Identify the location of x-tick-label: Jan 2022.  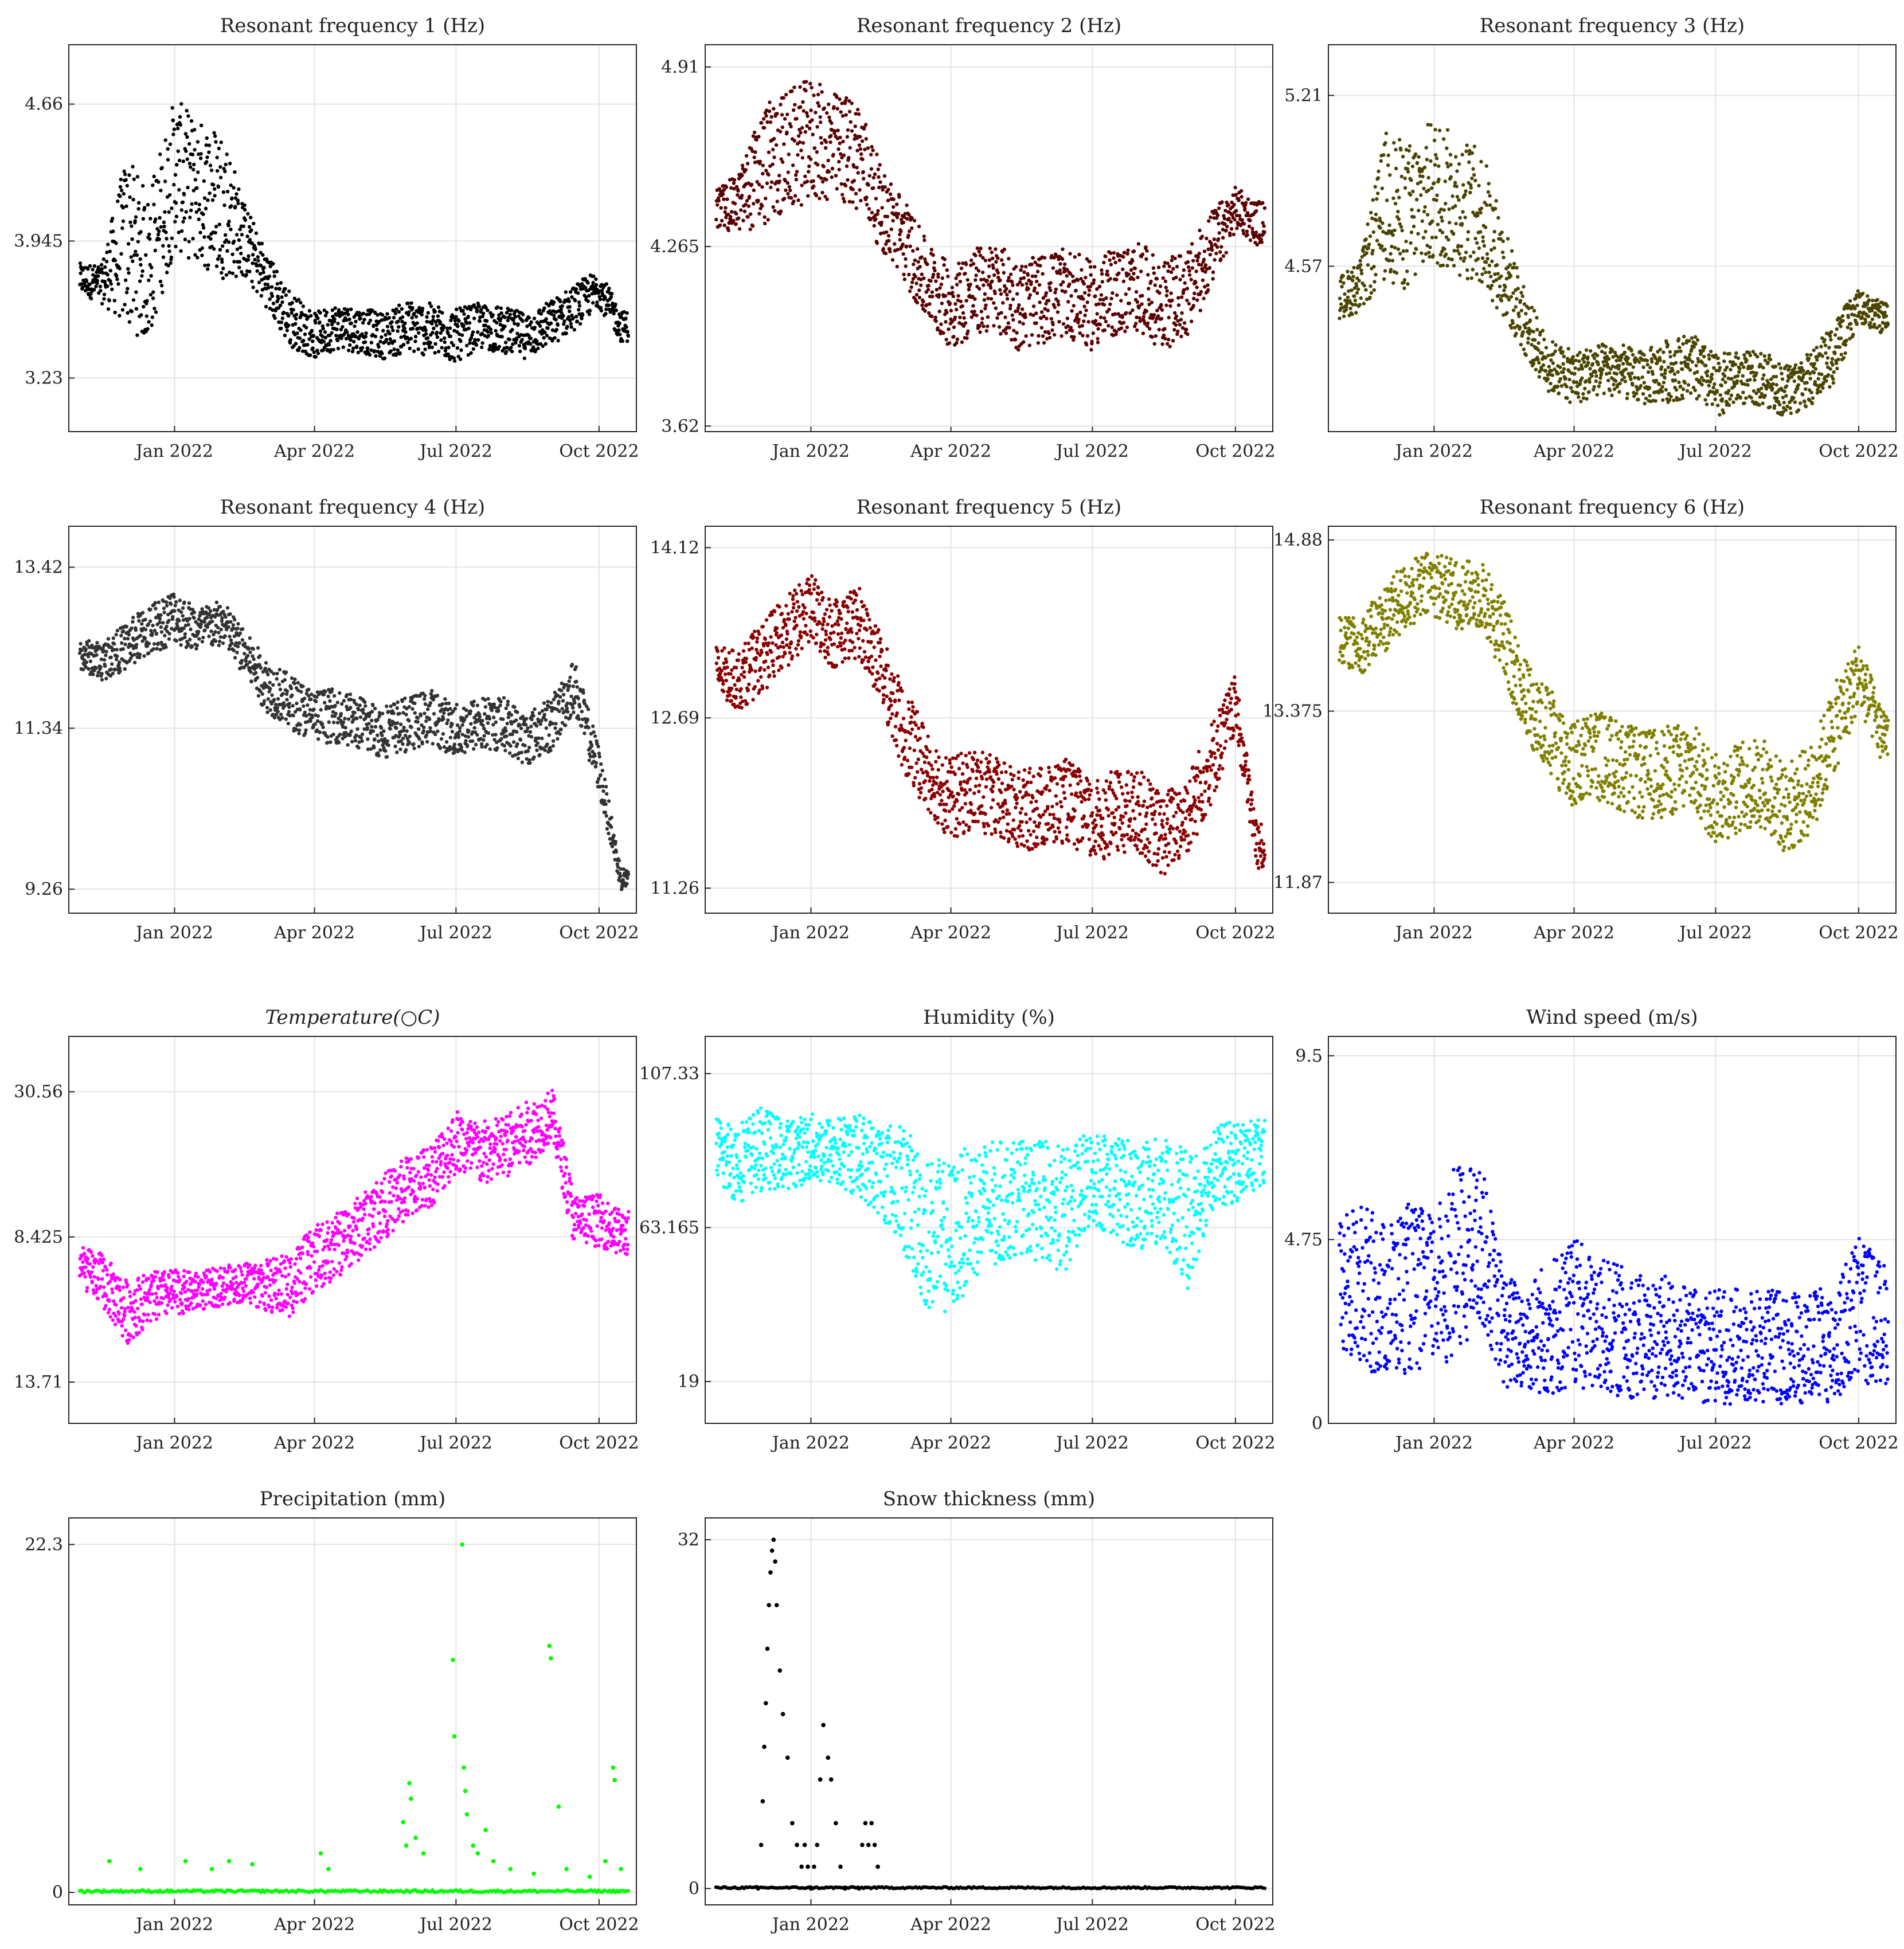
(1433, 451).